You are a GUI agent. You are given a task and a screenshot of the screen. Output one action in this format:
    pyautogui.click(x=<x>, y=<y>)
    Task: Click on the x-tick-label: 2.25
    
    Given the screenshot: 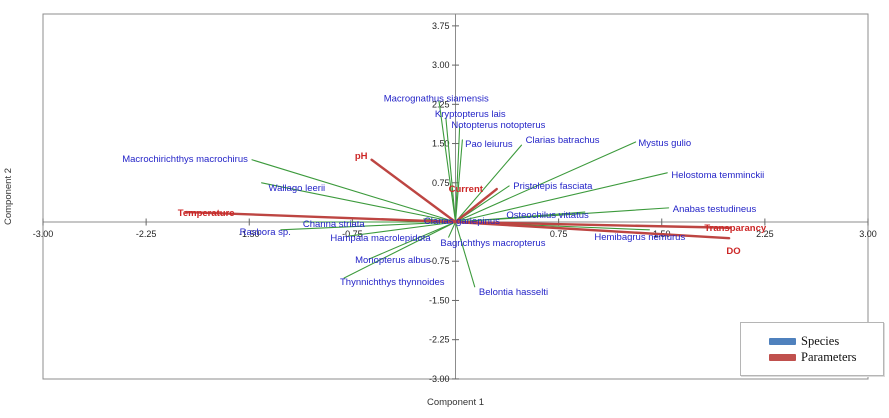 What is the action you would take?
    pyautogui.click(x=765, y=234)
    